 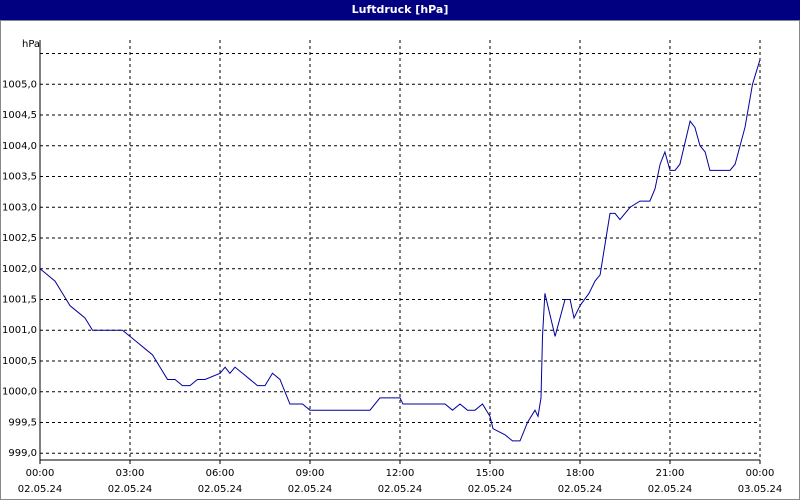 What do you see at coordinates (19, 330) in the screenshot?
I see `y-tick-label: 1001,0` at bounding box center [19, 330].